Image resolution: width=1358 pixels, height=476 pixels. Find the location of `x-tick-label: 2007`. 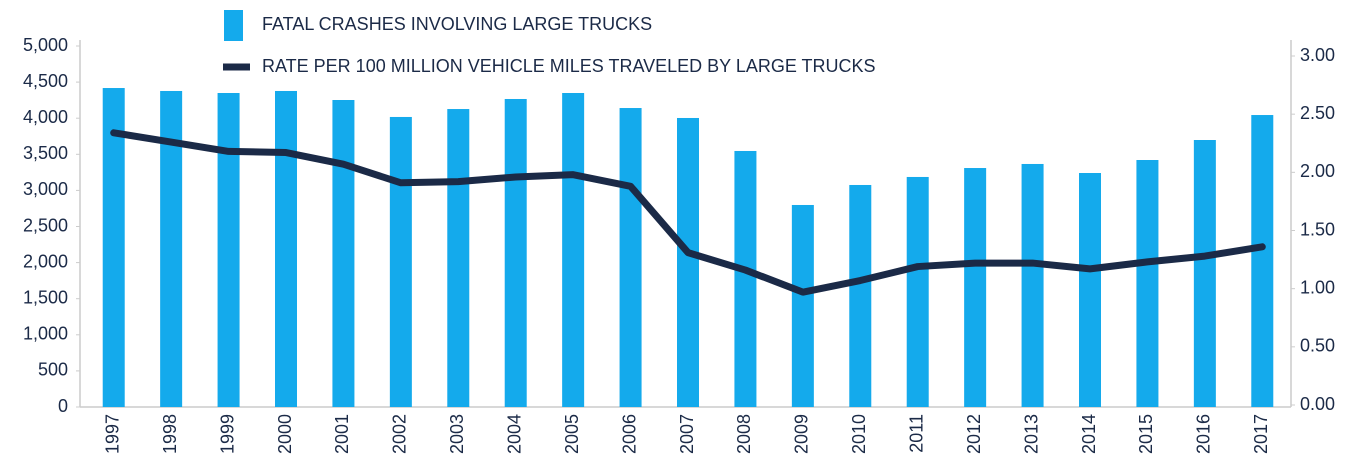

x-tick-label: 2007 is located at coordinates (687, 434).